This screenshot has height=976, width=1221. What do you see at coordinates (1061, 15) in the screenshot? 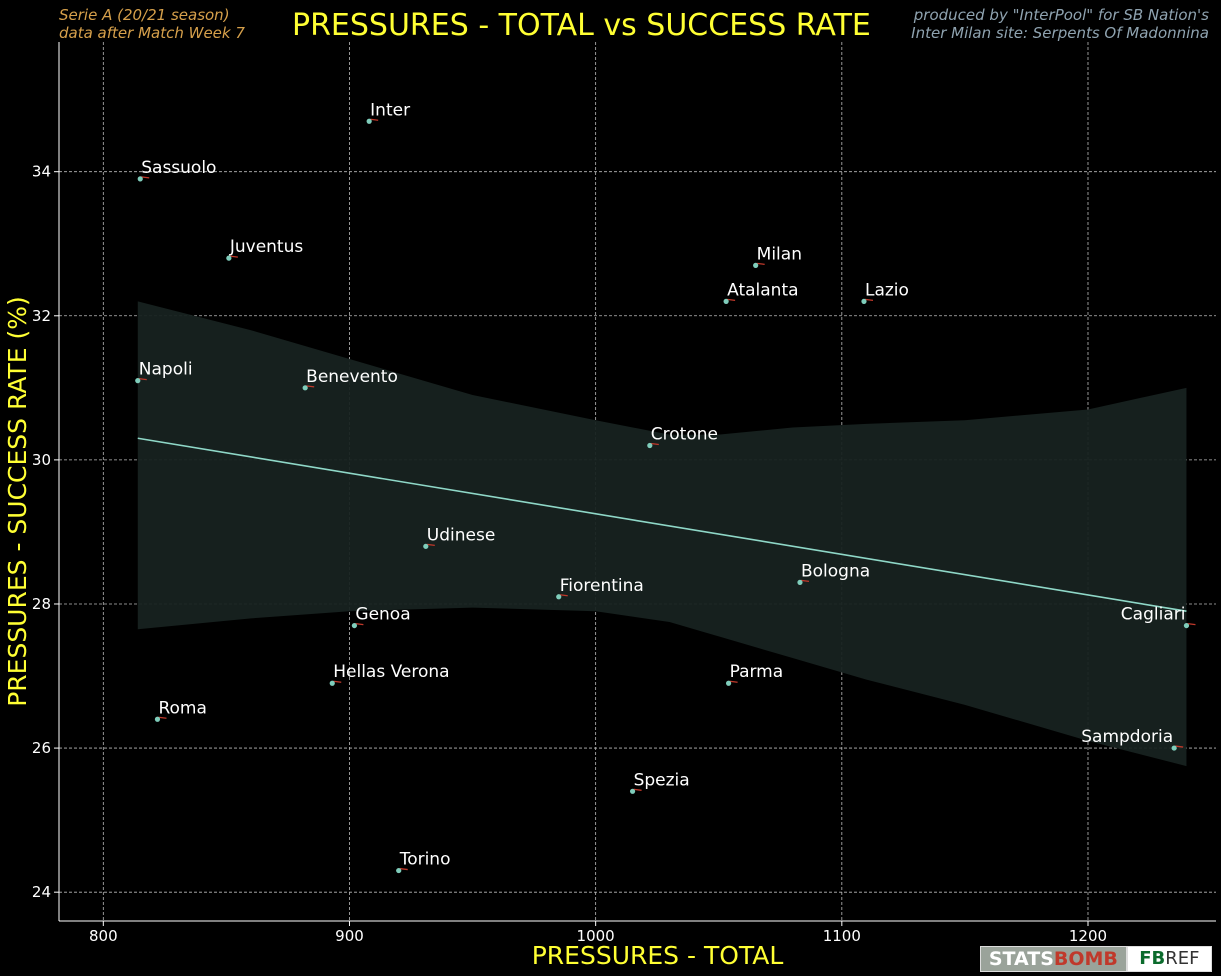
I see `credit-line-1: produced by "InterPool" for SB Nation's` at bounding box center [1061, 15].